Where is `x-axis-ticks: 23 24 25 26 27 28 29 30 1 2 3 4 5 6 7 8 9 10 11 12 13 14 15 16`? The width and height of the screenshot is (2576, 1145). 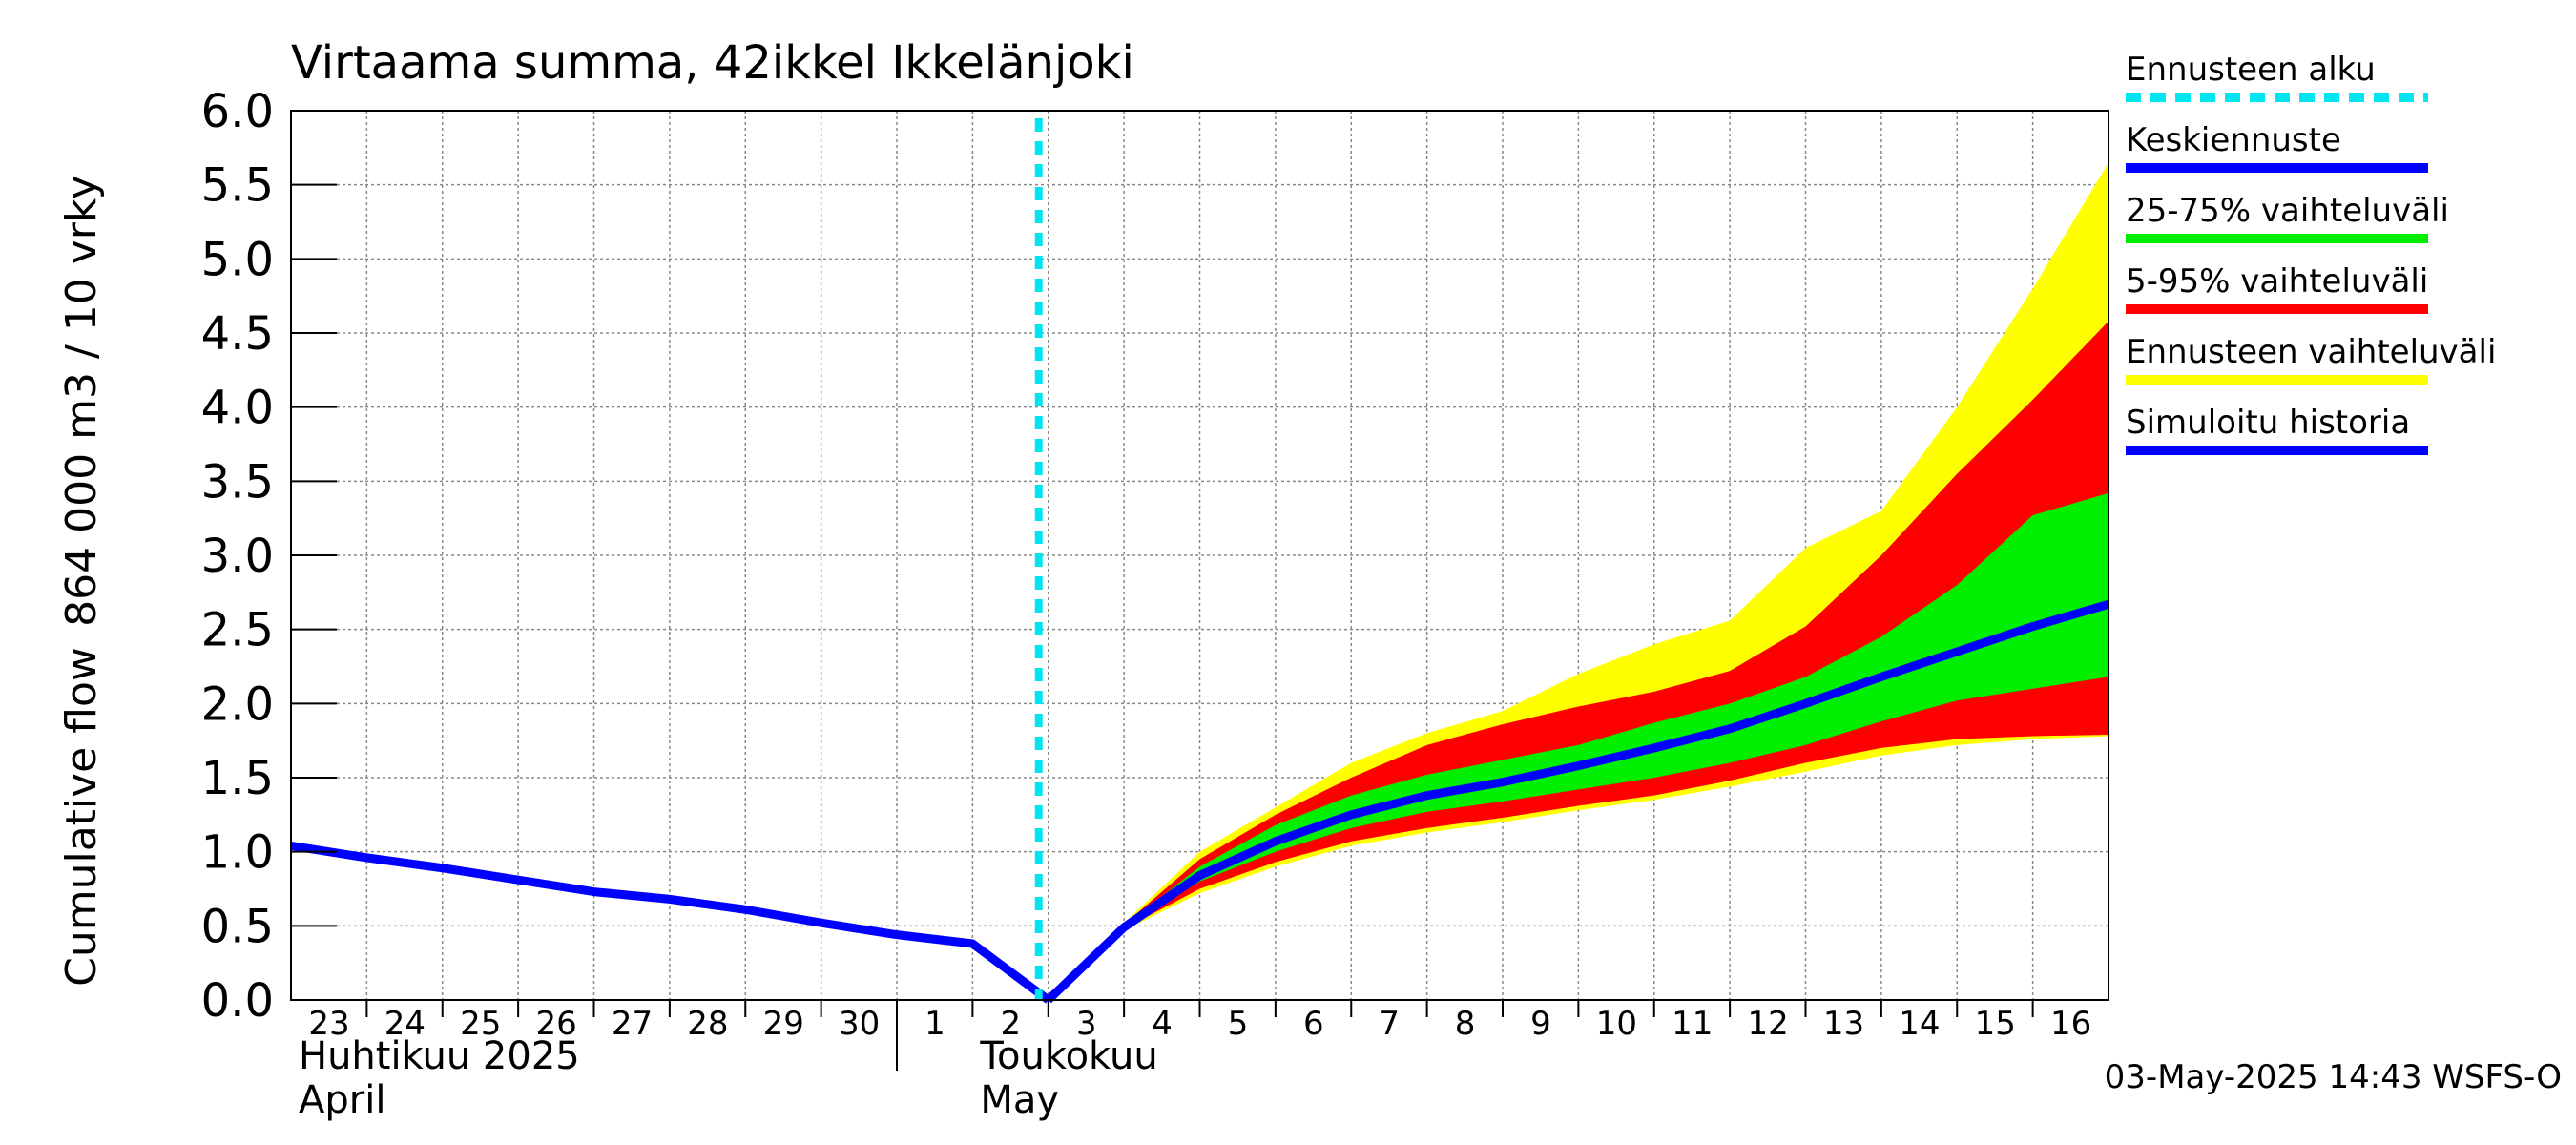
x-axis-ticks: 23 24 25 26 27 28 29 30 1 2 3 4 5 6 7 8 9 10 11 12 13 14 15 16 is located at coordinates (1199, 1035).